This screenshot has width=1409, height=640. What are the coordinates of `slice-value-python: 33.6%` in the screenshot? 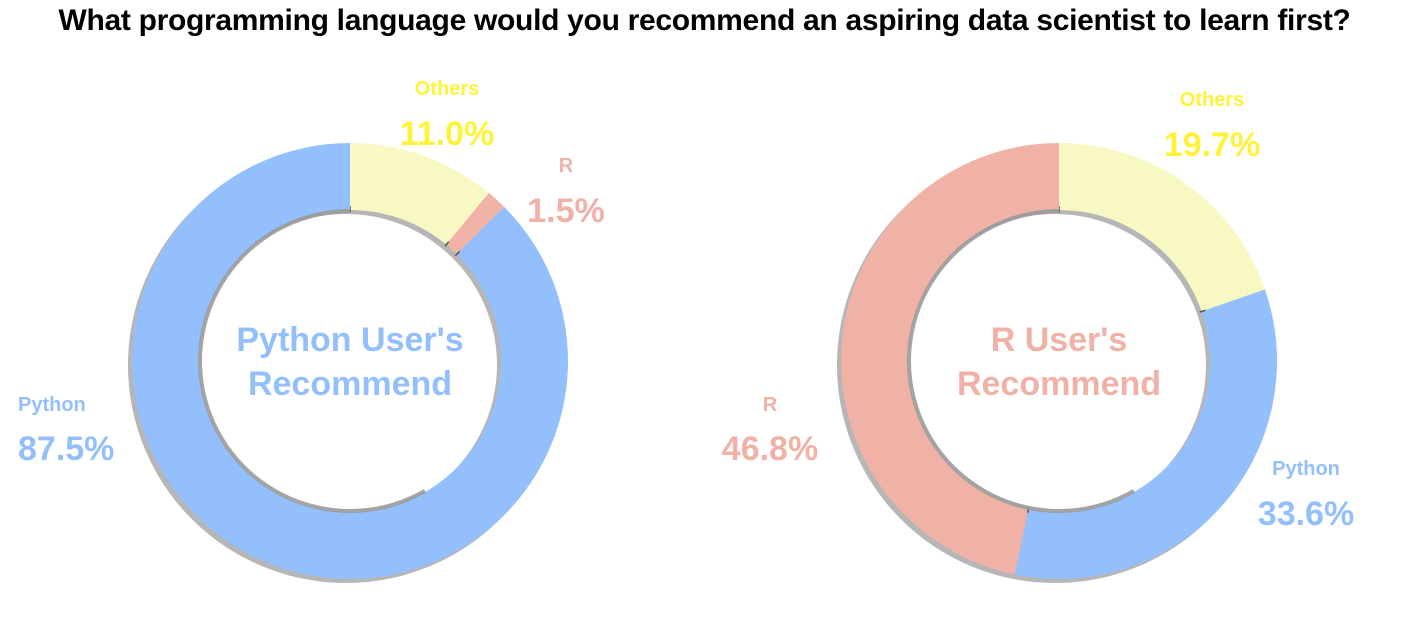 It's located at (1306, 514).